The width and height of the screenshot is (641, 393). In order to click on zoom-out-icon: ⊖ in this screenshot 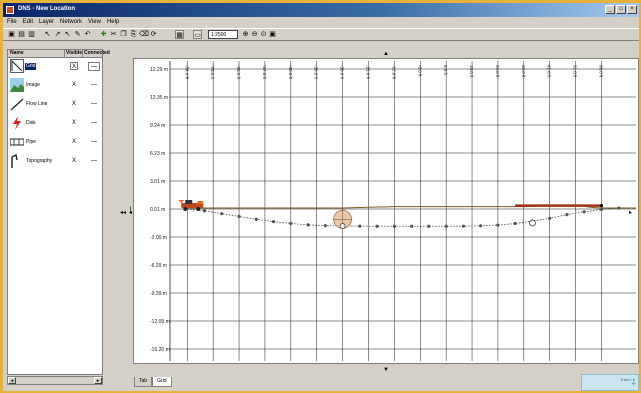, I will do `click(254, 34)`.